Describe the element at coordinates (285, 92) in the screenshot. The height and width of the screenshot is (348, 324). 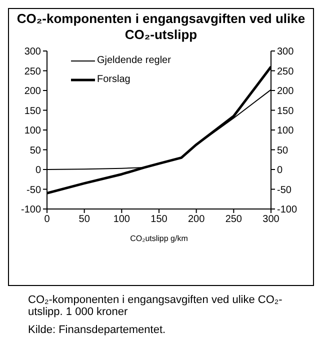
I see `y2-tick-label: 200` at that location.